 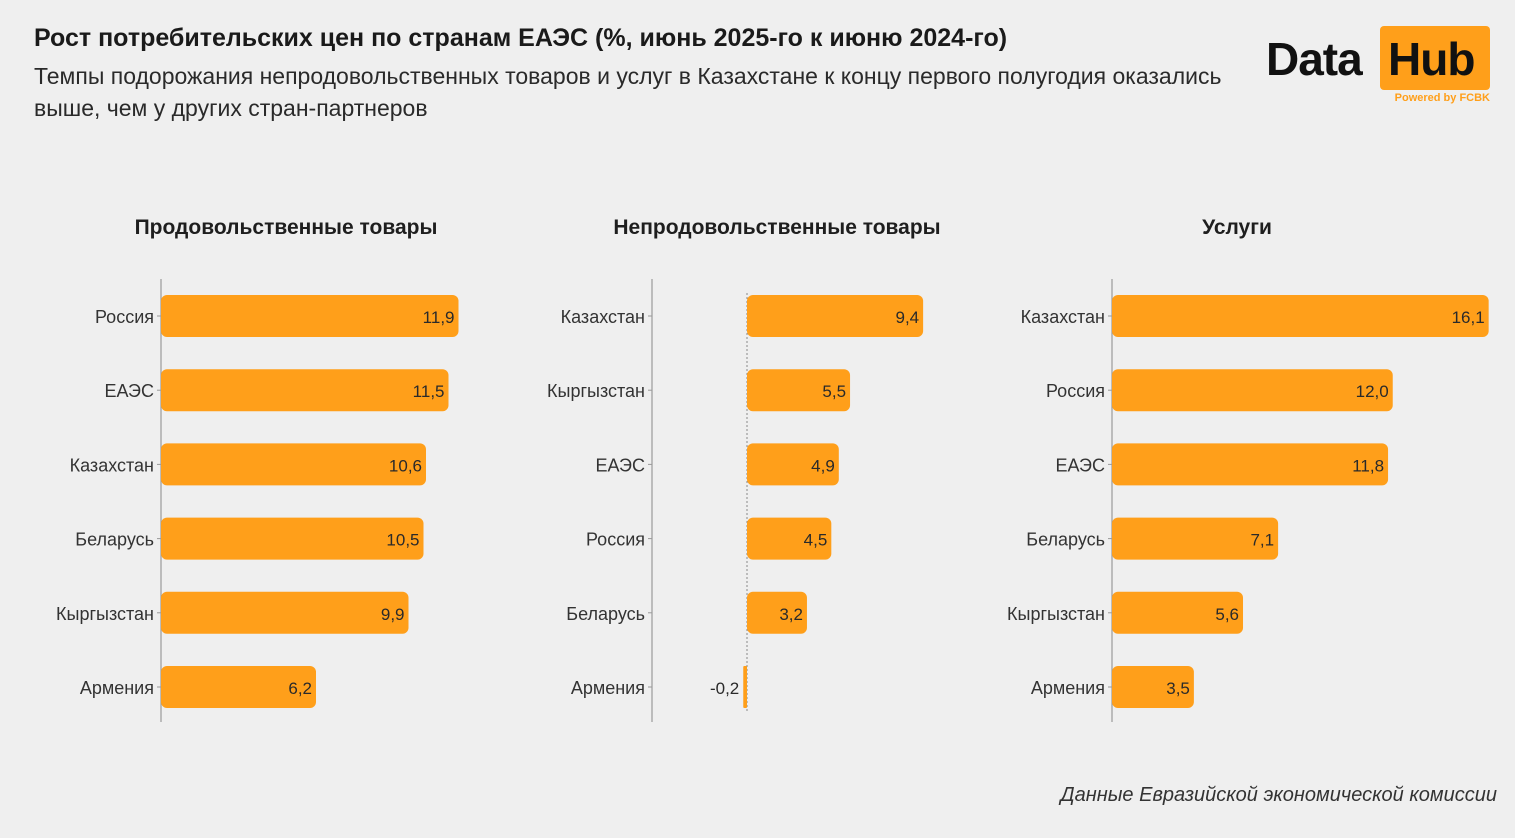 What do you see at coordinates (393, 614) in the screenshot?
I see `value-label: 9,9` at bounding box center [393, 614].